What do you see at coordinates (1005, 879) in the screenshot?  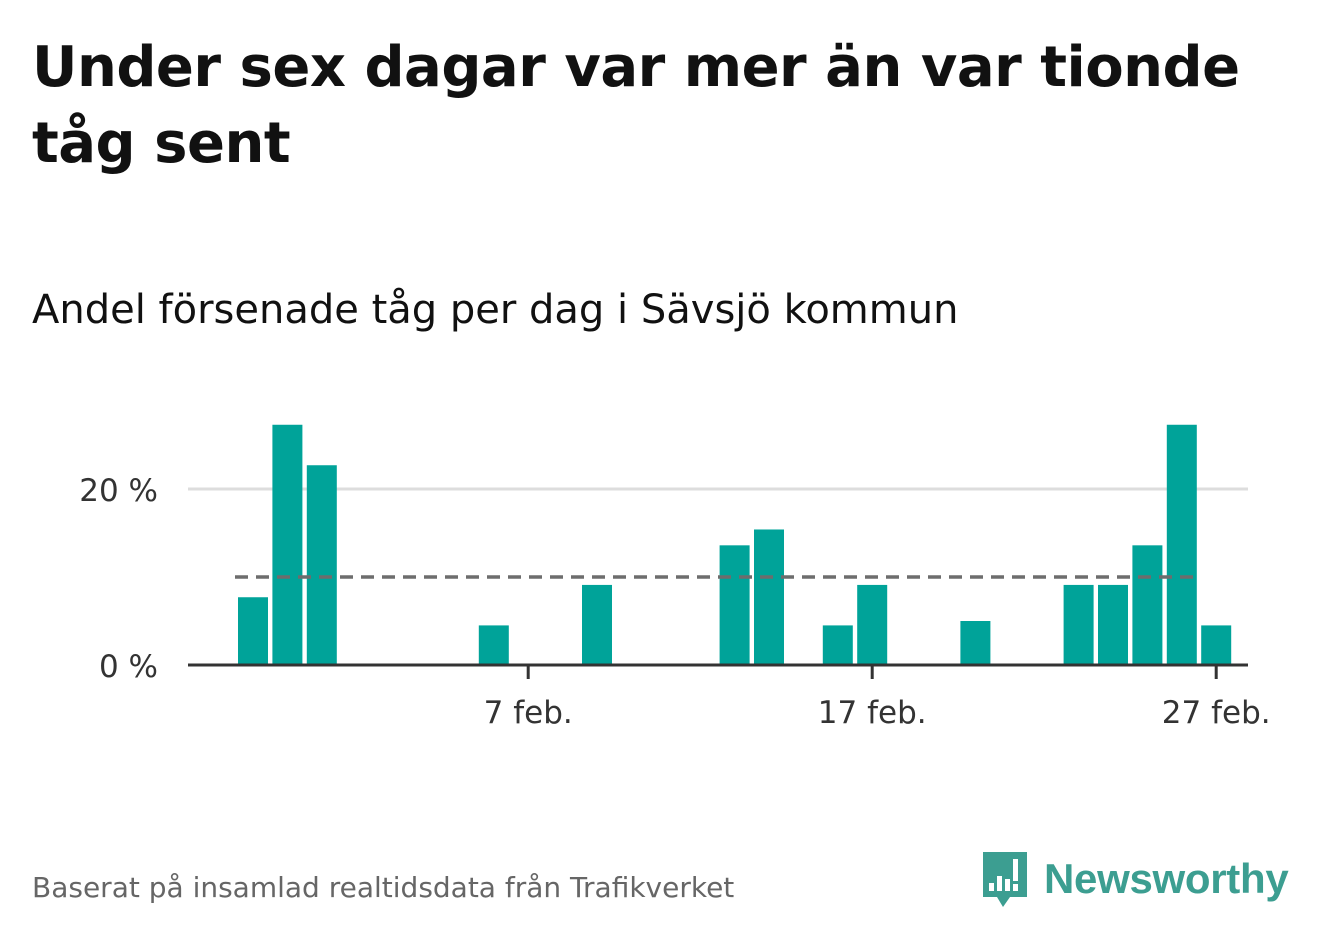 I see `newsworthy-chart-bubble-icon` at bounding box center [1005, 879].